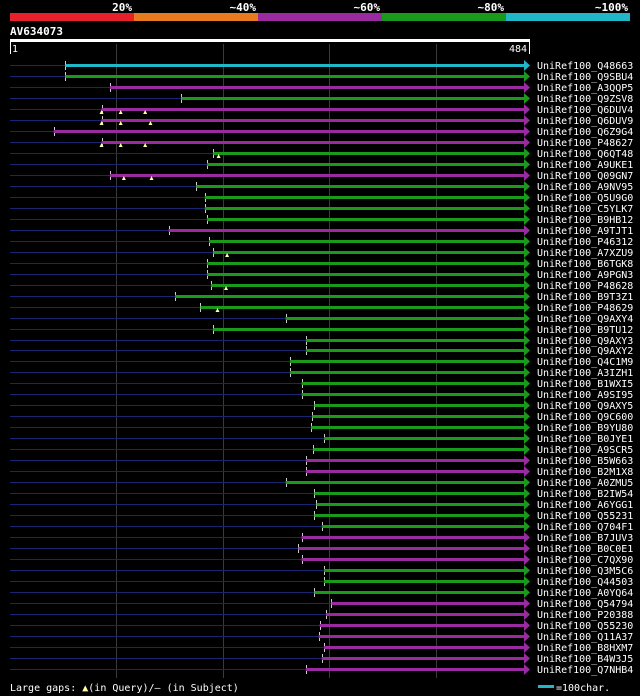 Image resolution: width=640 pixels, height=696 pixels. What do you see at coordinates (321, 242) in the screenshot?
I see `hit-row: UniRef100_P46312` at bounding box center [321, 242].